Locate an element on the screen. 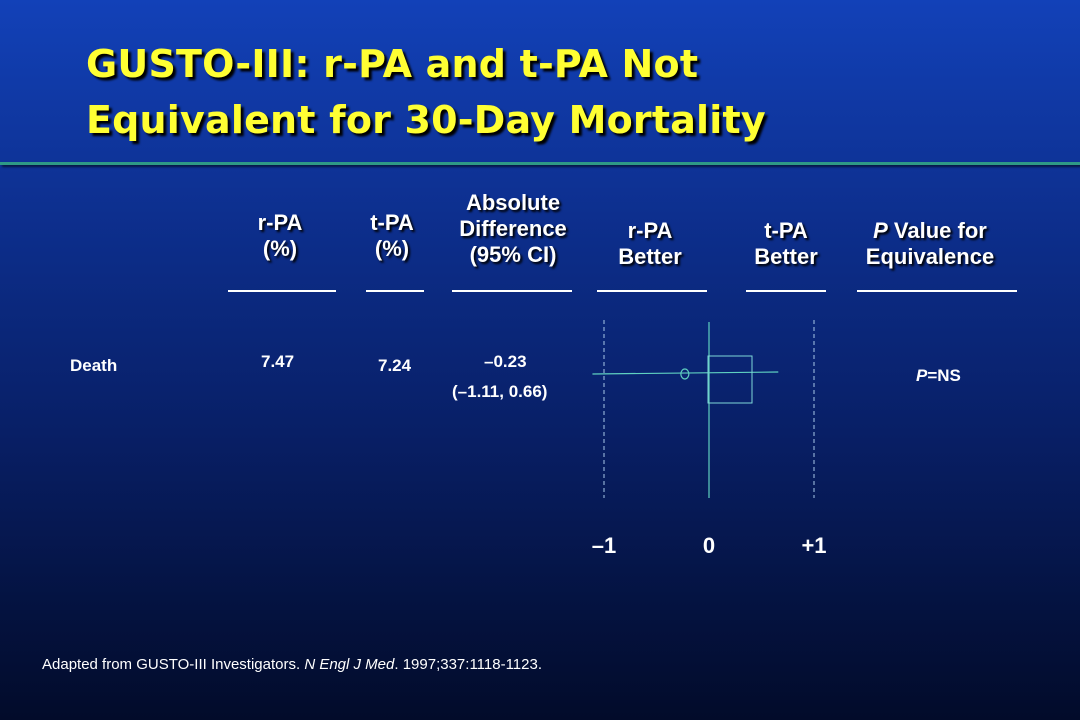 The height and width of the screenshot is (720, 1080). slide-title-line-1: GUSTO-III: r-PA and t-PA Not is located at coordinates (392, 64).